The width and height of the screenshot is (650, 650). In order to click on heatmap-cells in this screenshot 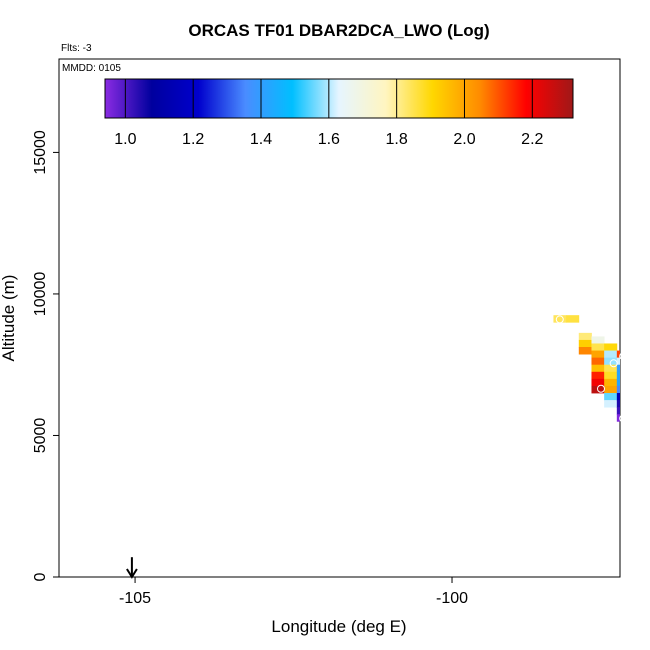, I will do `click(586, 368)`.